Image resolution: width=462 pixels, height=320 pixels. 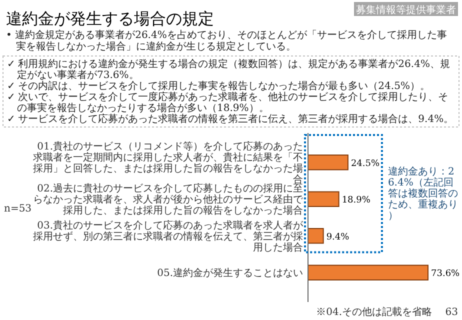 I want to click on y-tick-label: 05.違約金が発生することはない, so click(x=230, y=273).